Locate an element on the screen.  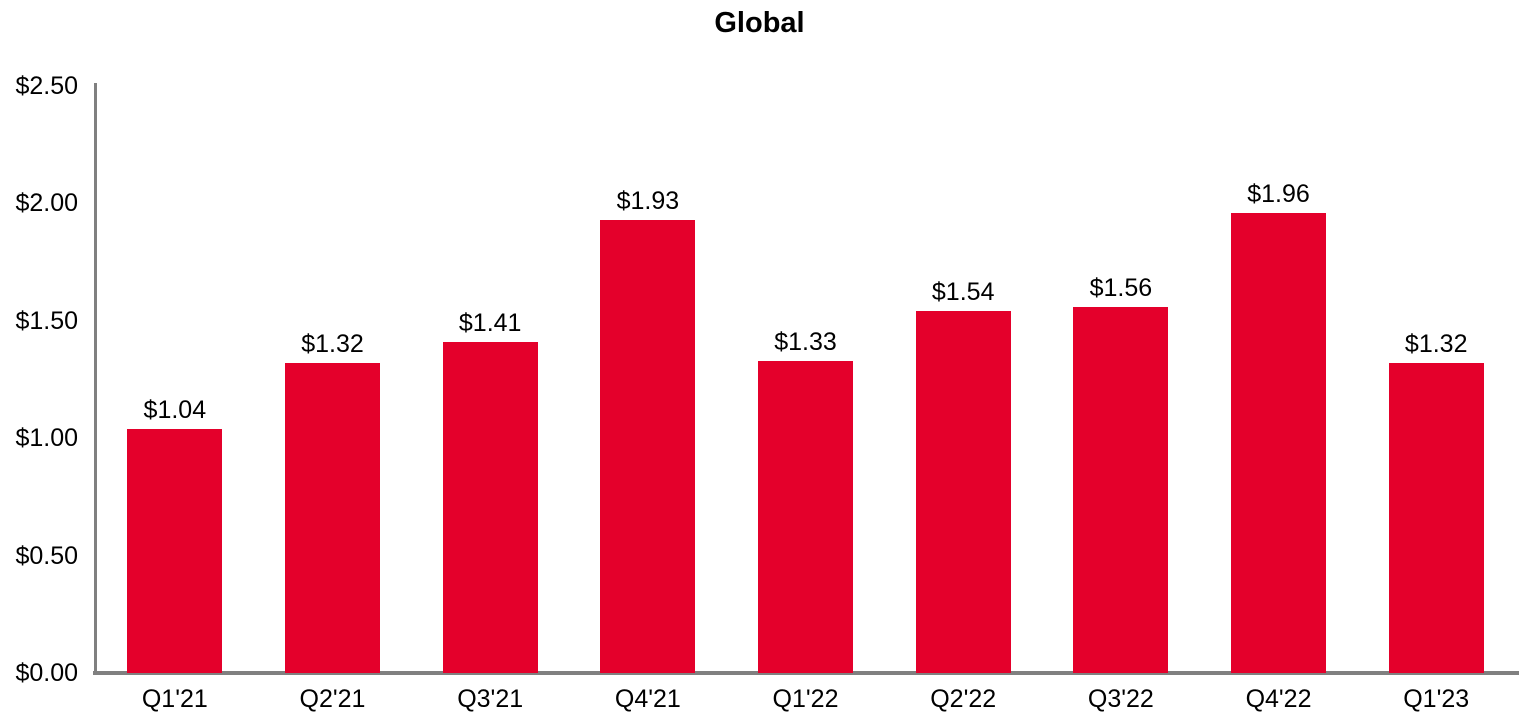
x-tick-label: Q1'22 is located at coordinates (805, 699).